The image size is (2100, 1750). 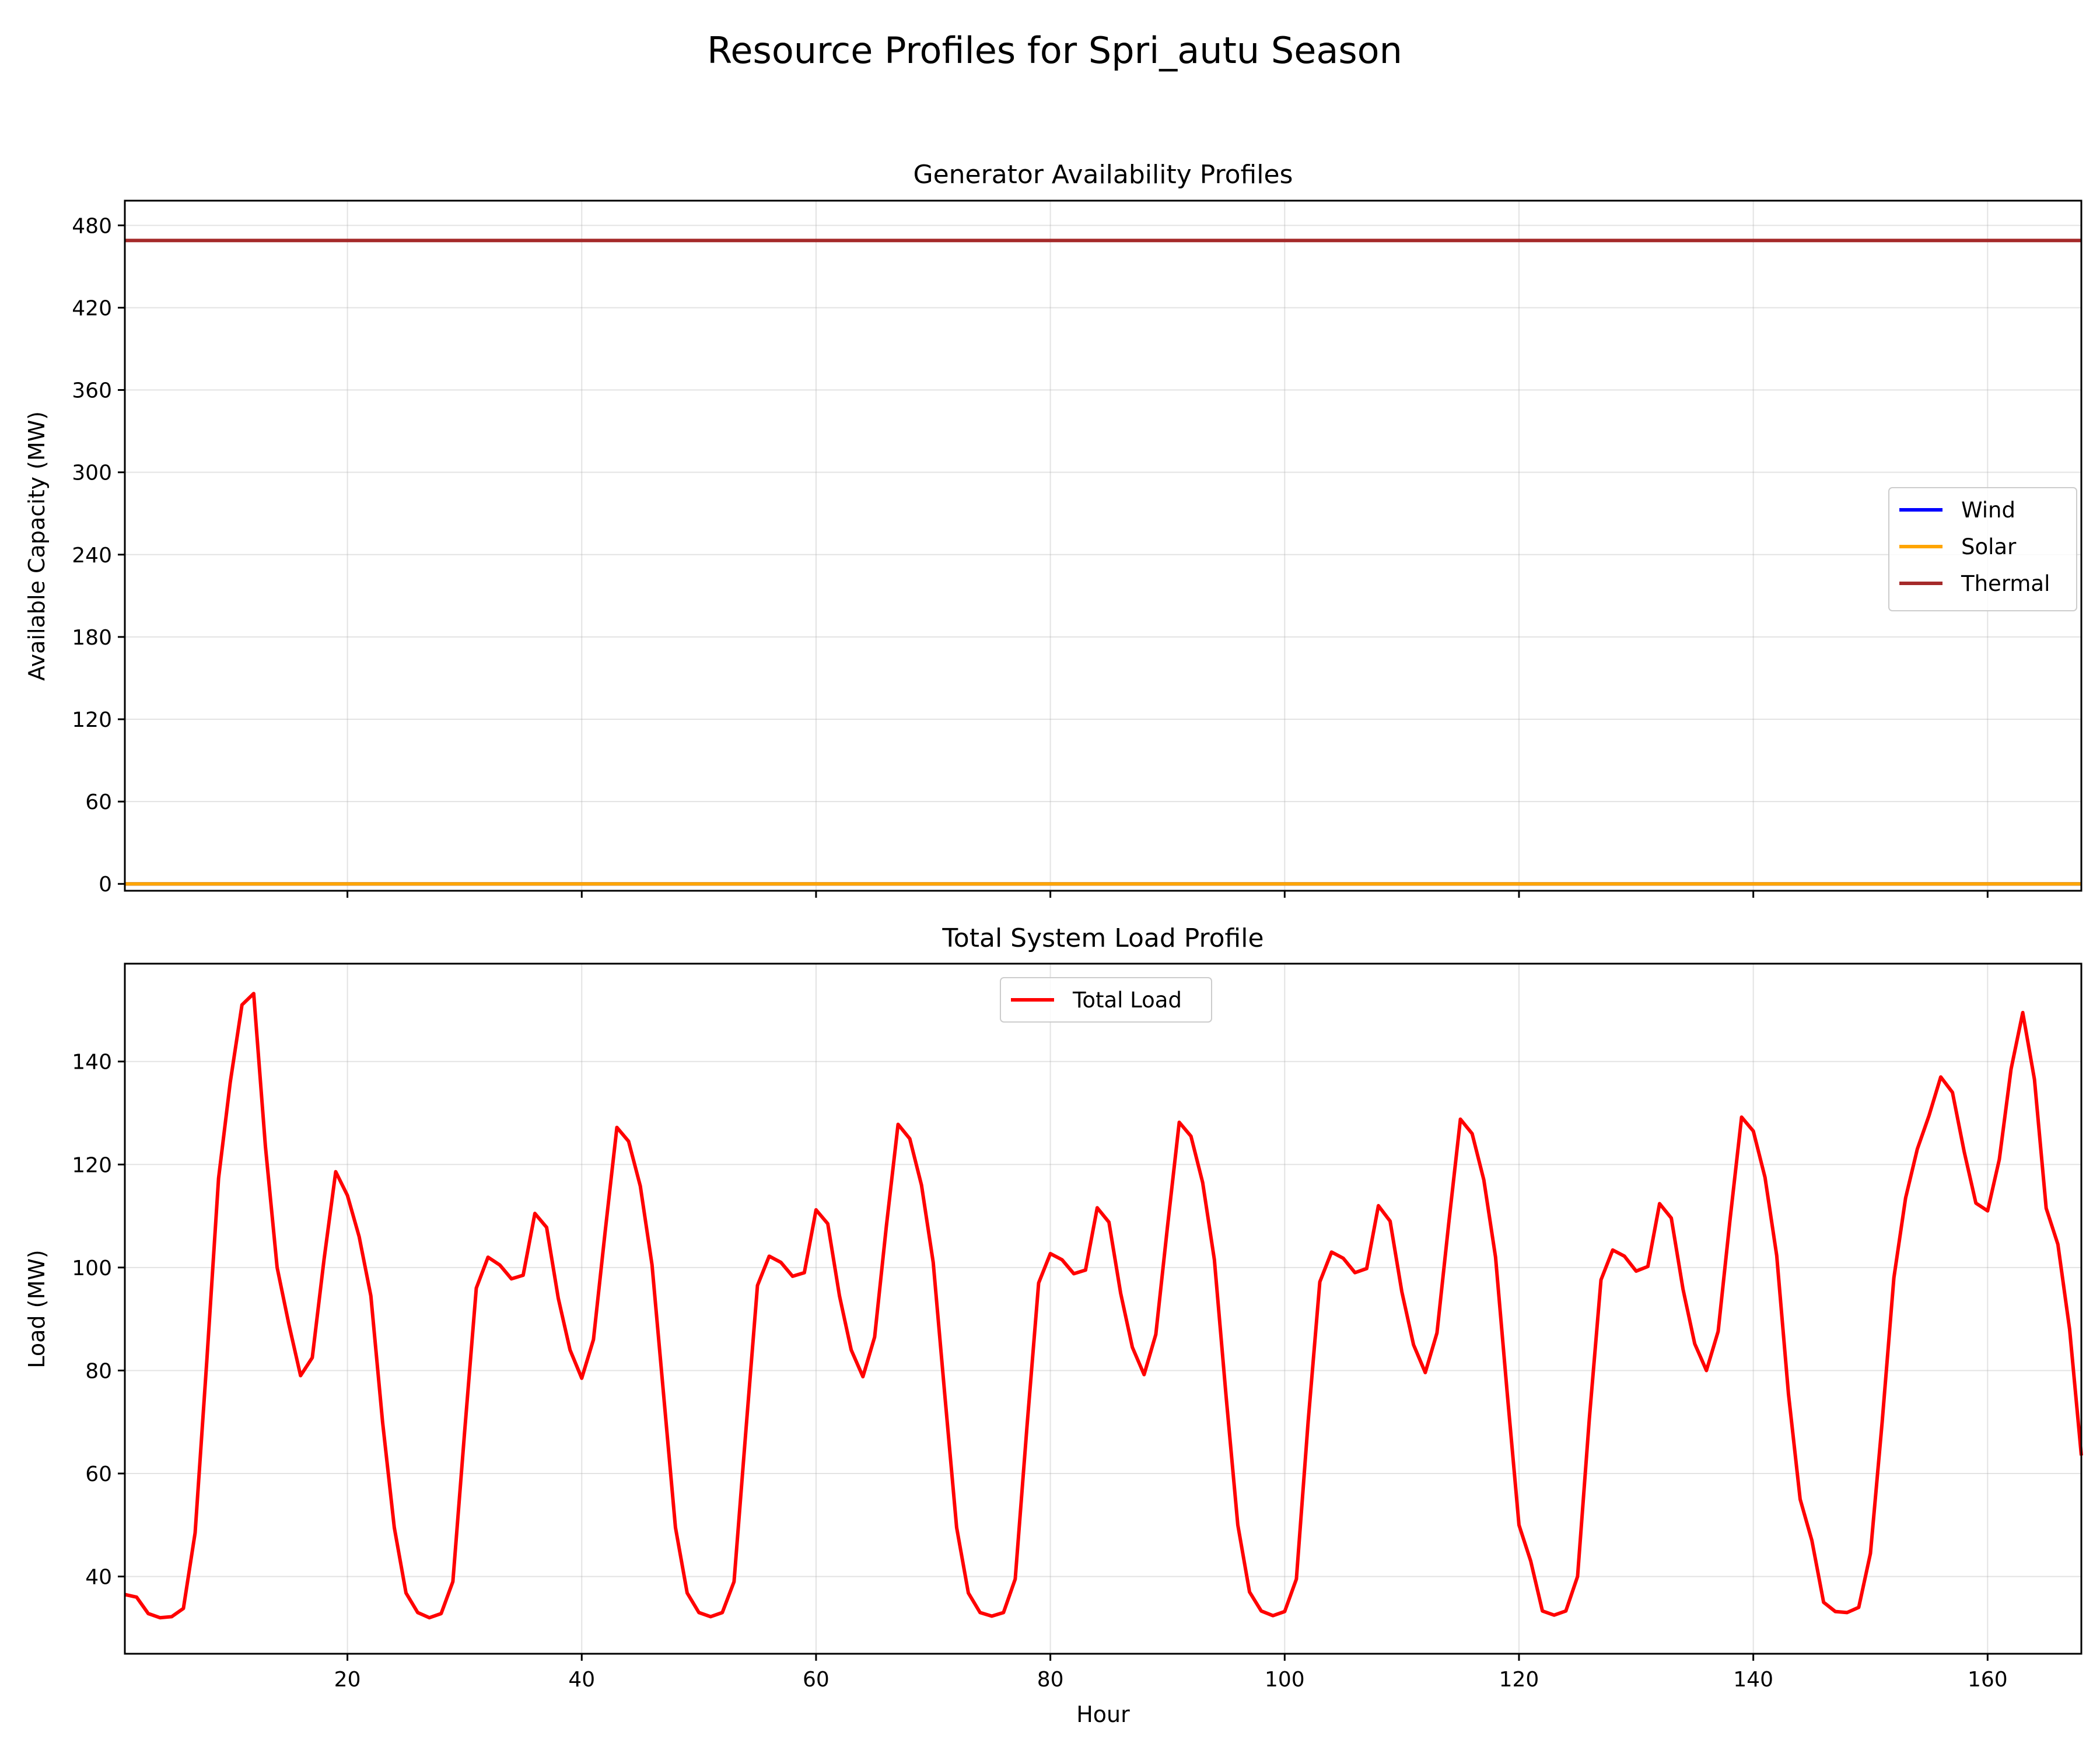 What do you see at coordinates (106, 885) in the screenshot?
I see `availability-y-tick-label: 0` at bounding box center [106, 885].